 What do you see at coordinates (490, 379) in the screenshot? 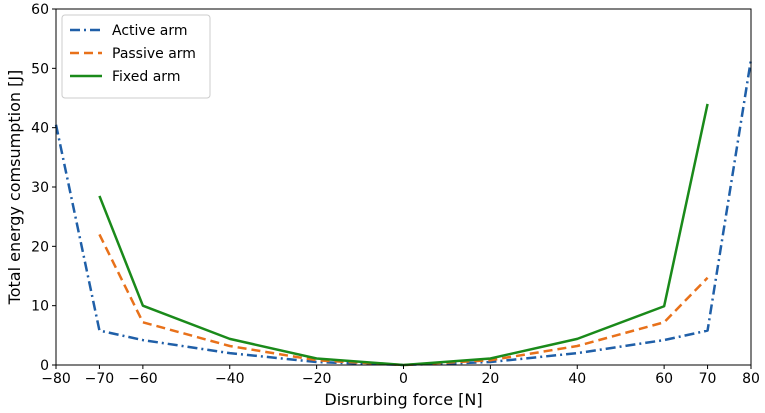
I see `x-tick-label: 20` at bounding box center [490, 379].